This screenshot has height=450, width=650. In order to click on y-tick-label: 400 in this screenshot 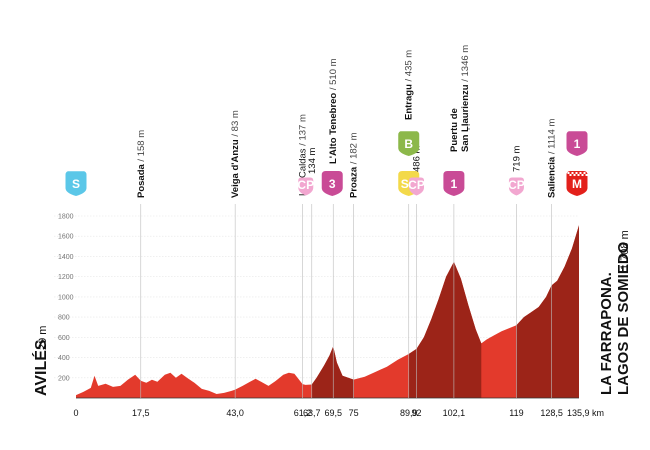, I will do `click(64, 358)`.